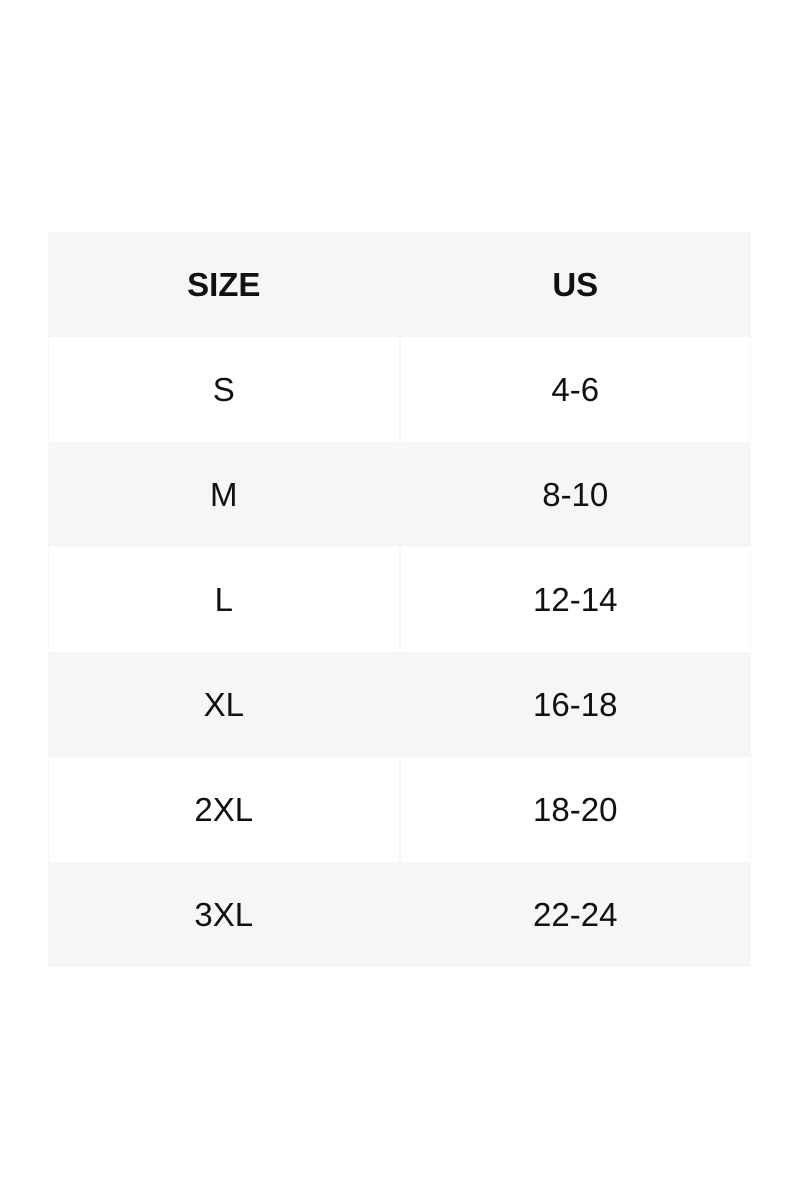  What do you see at coordinates (399, 284) in the screenshot?
I see `table-header-row: SIZE US` at bounding box center [399, 284].